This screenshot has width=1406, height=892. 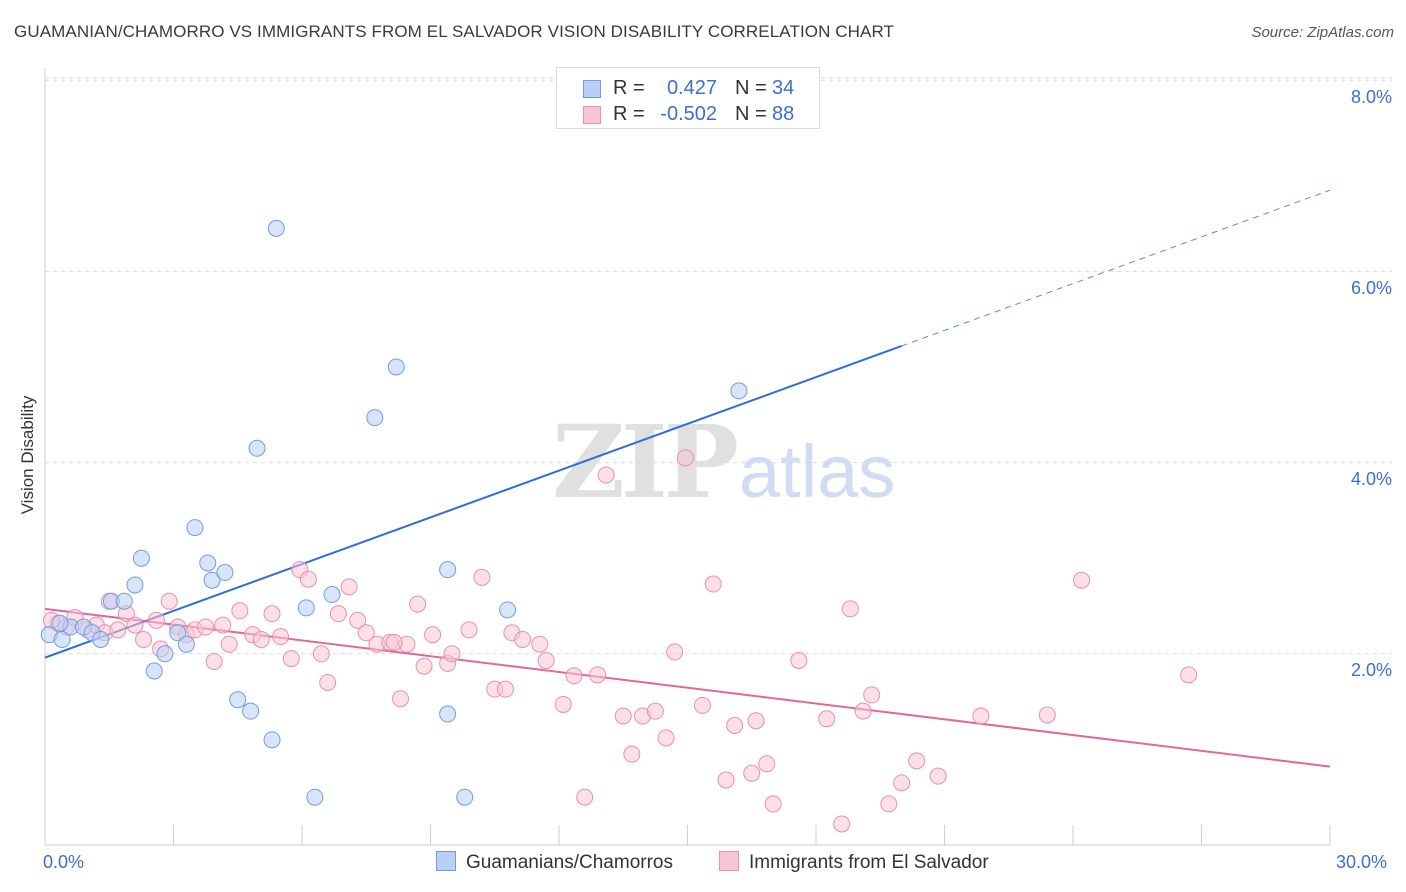 I want to click on legend-row-guamanian: R = 0.427 N = 34, so click(x=688, y=88).